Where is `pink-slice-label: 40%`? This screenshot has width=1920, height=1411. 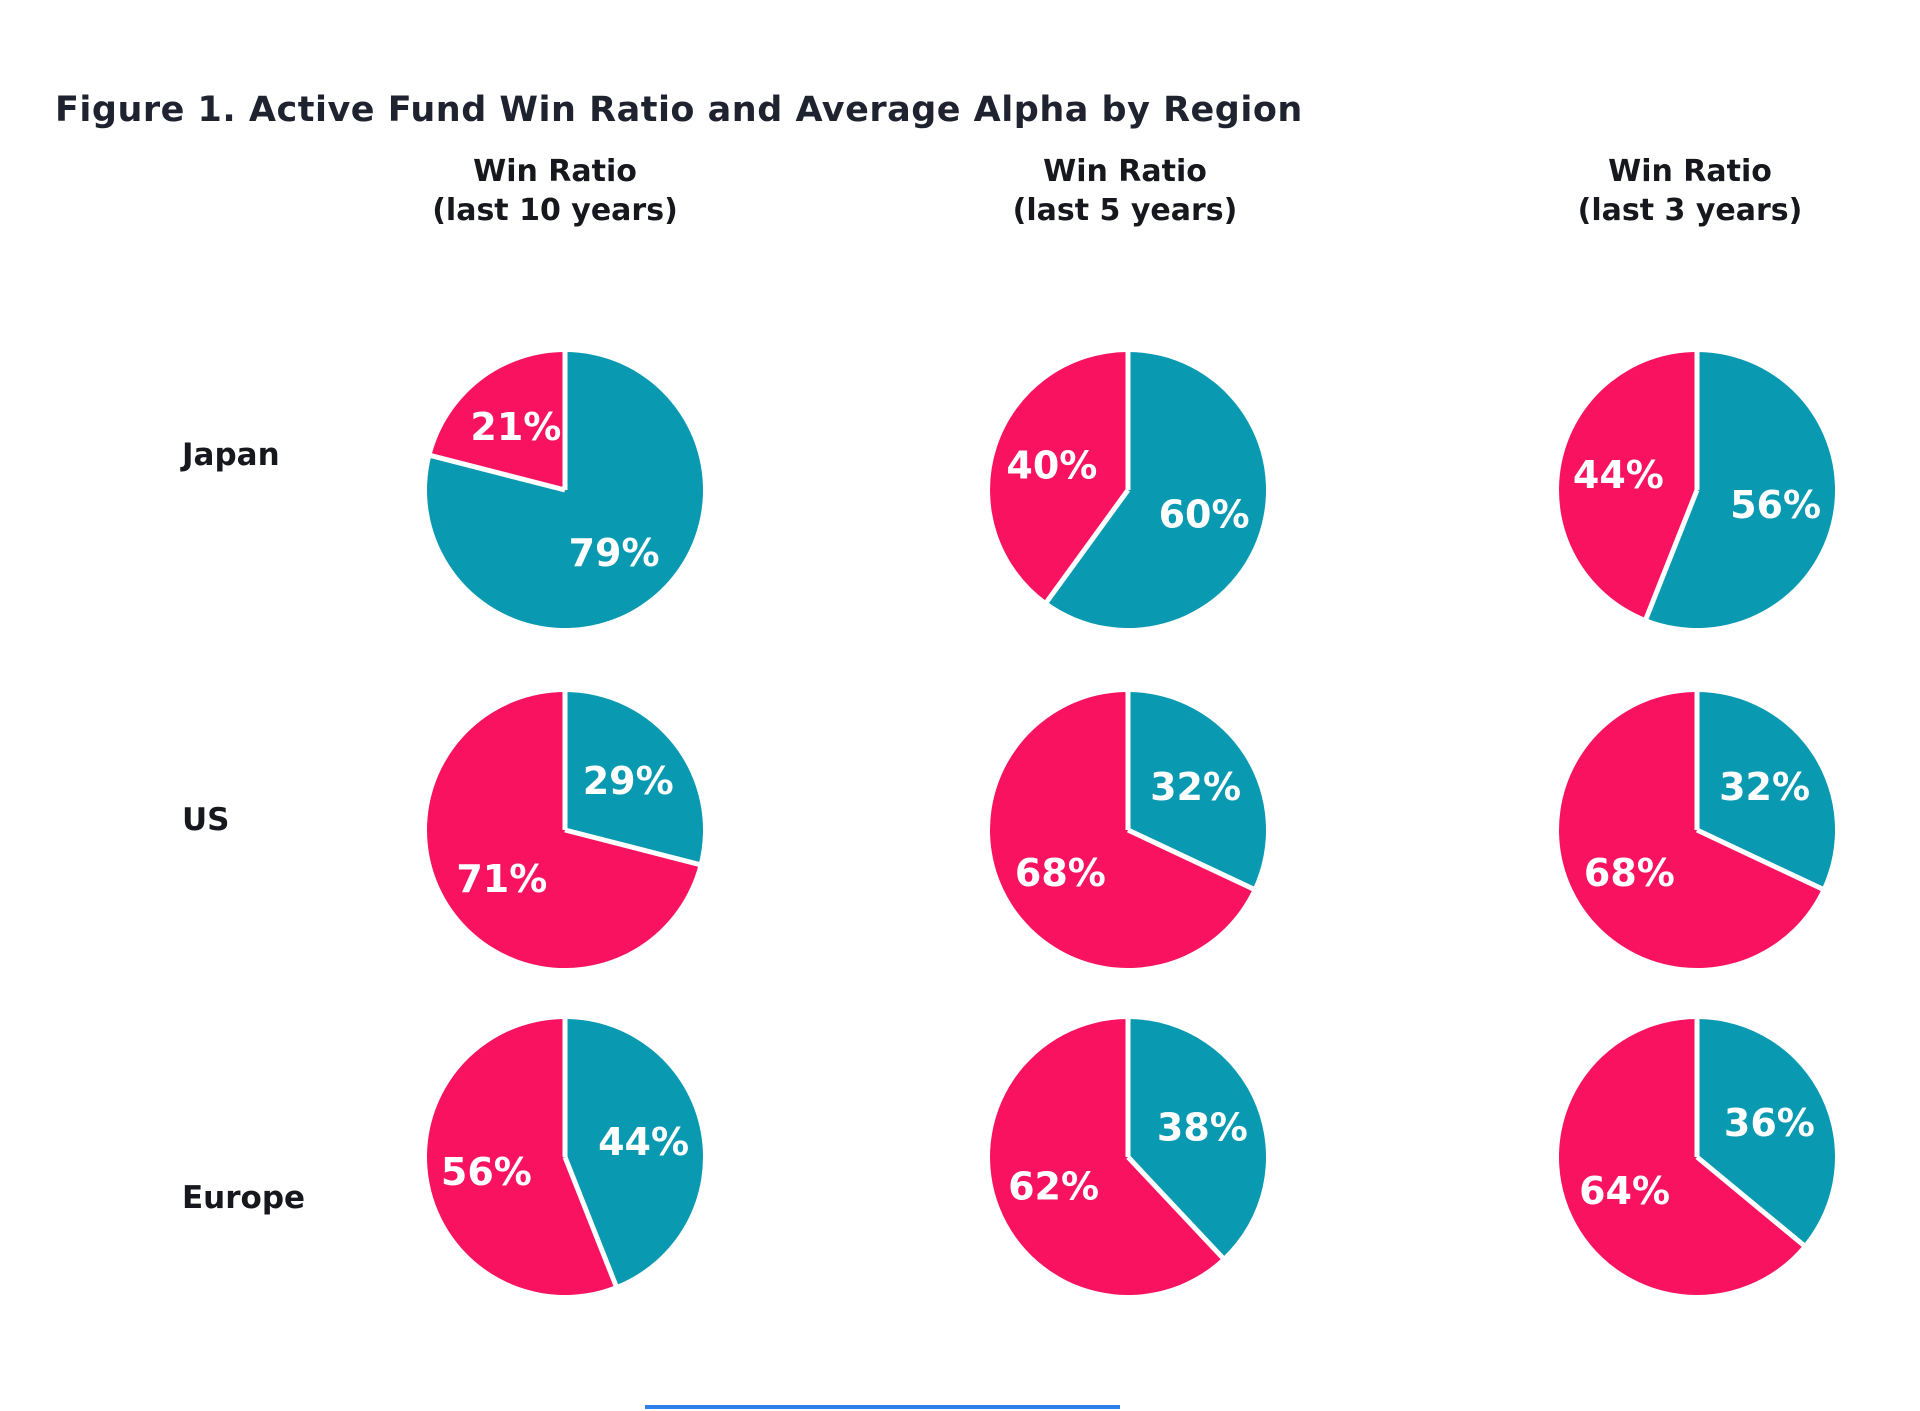
pink-slice-label: 40% is located at coordinates (1051, 465).